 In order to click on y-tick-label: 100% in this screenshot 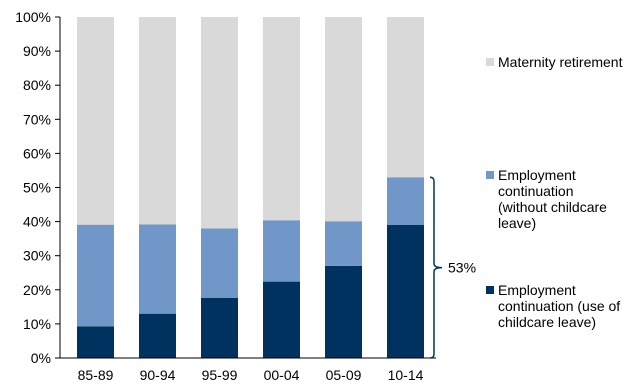, I will do `click(33, 17)`.